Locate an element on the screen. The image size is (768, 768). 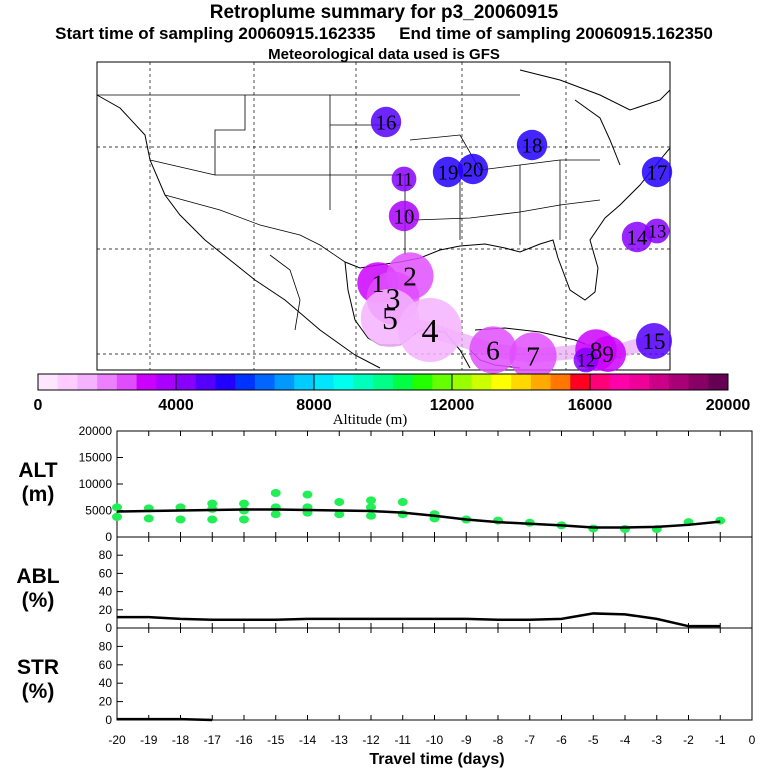
colorbar-tick-label: 4000 is located at coordinates (176, 405).